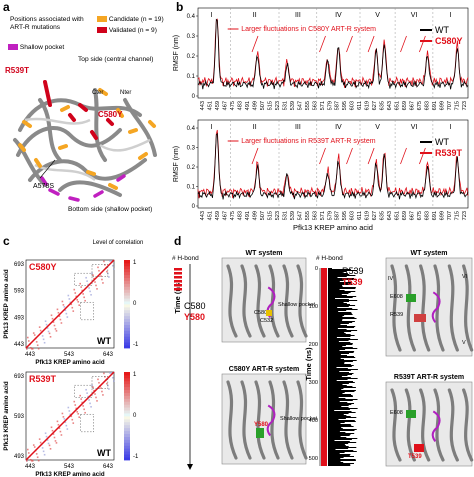 The height and width of the screenshot is (477, 474). What do you see at coordinates (330, 105) in the screenshot?
I see `x-tick-label: 579` at bounding box center [330, 105].